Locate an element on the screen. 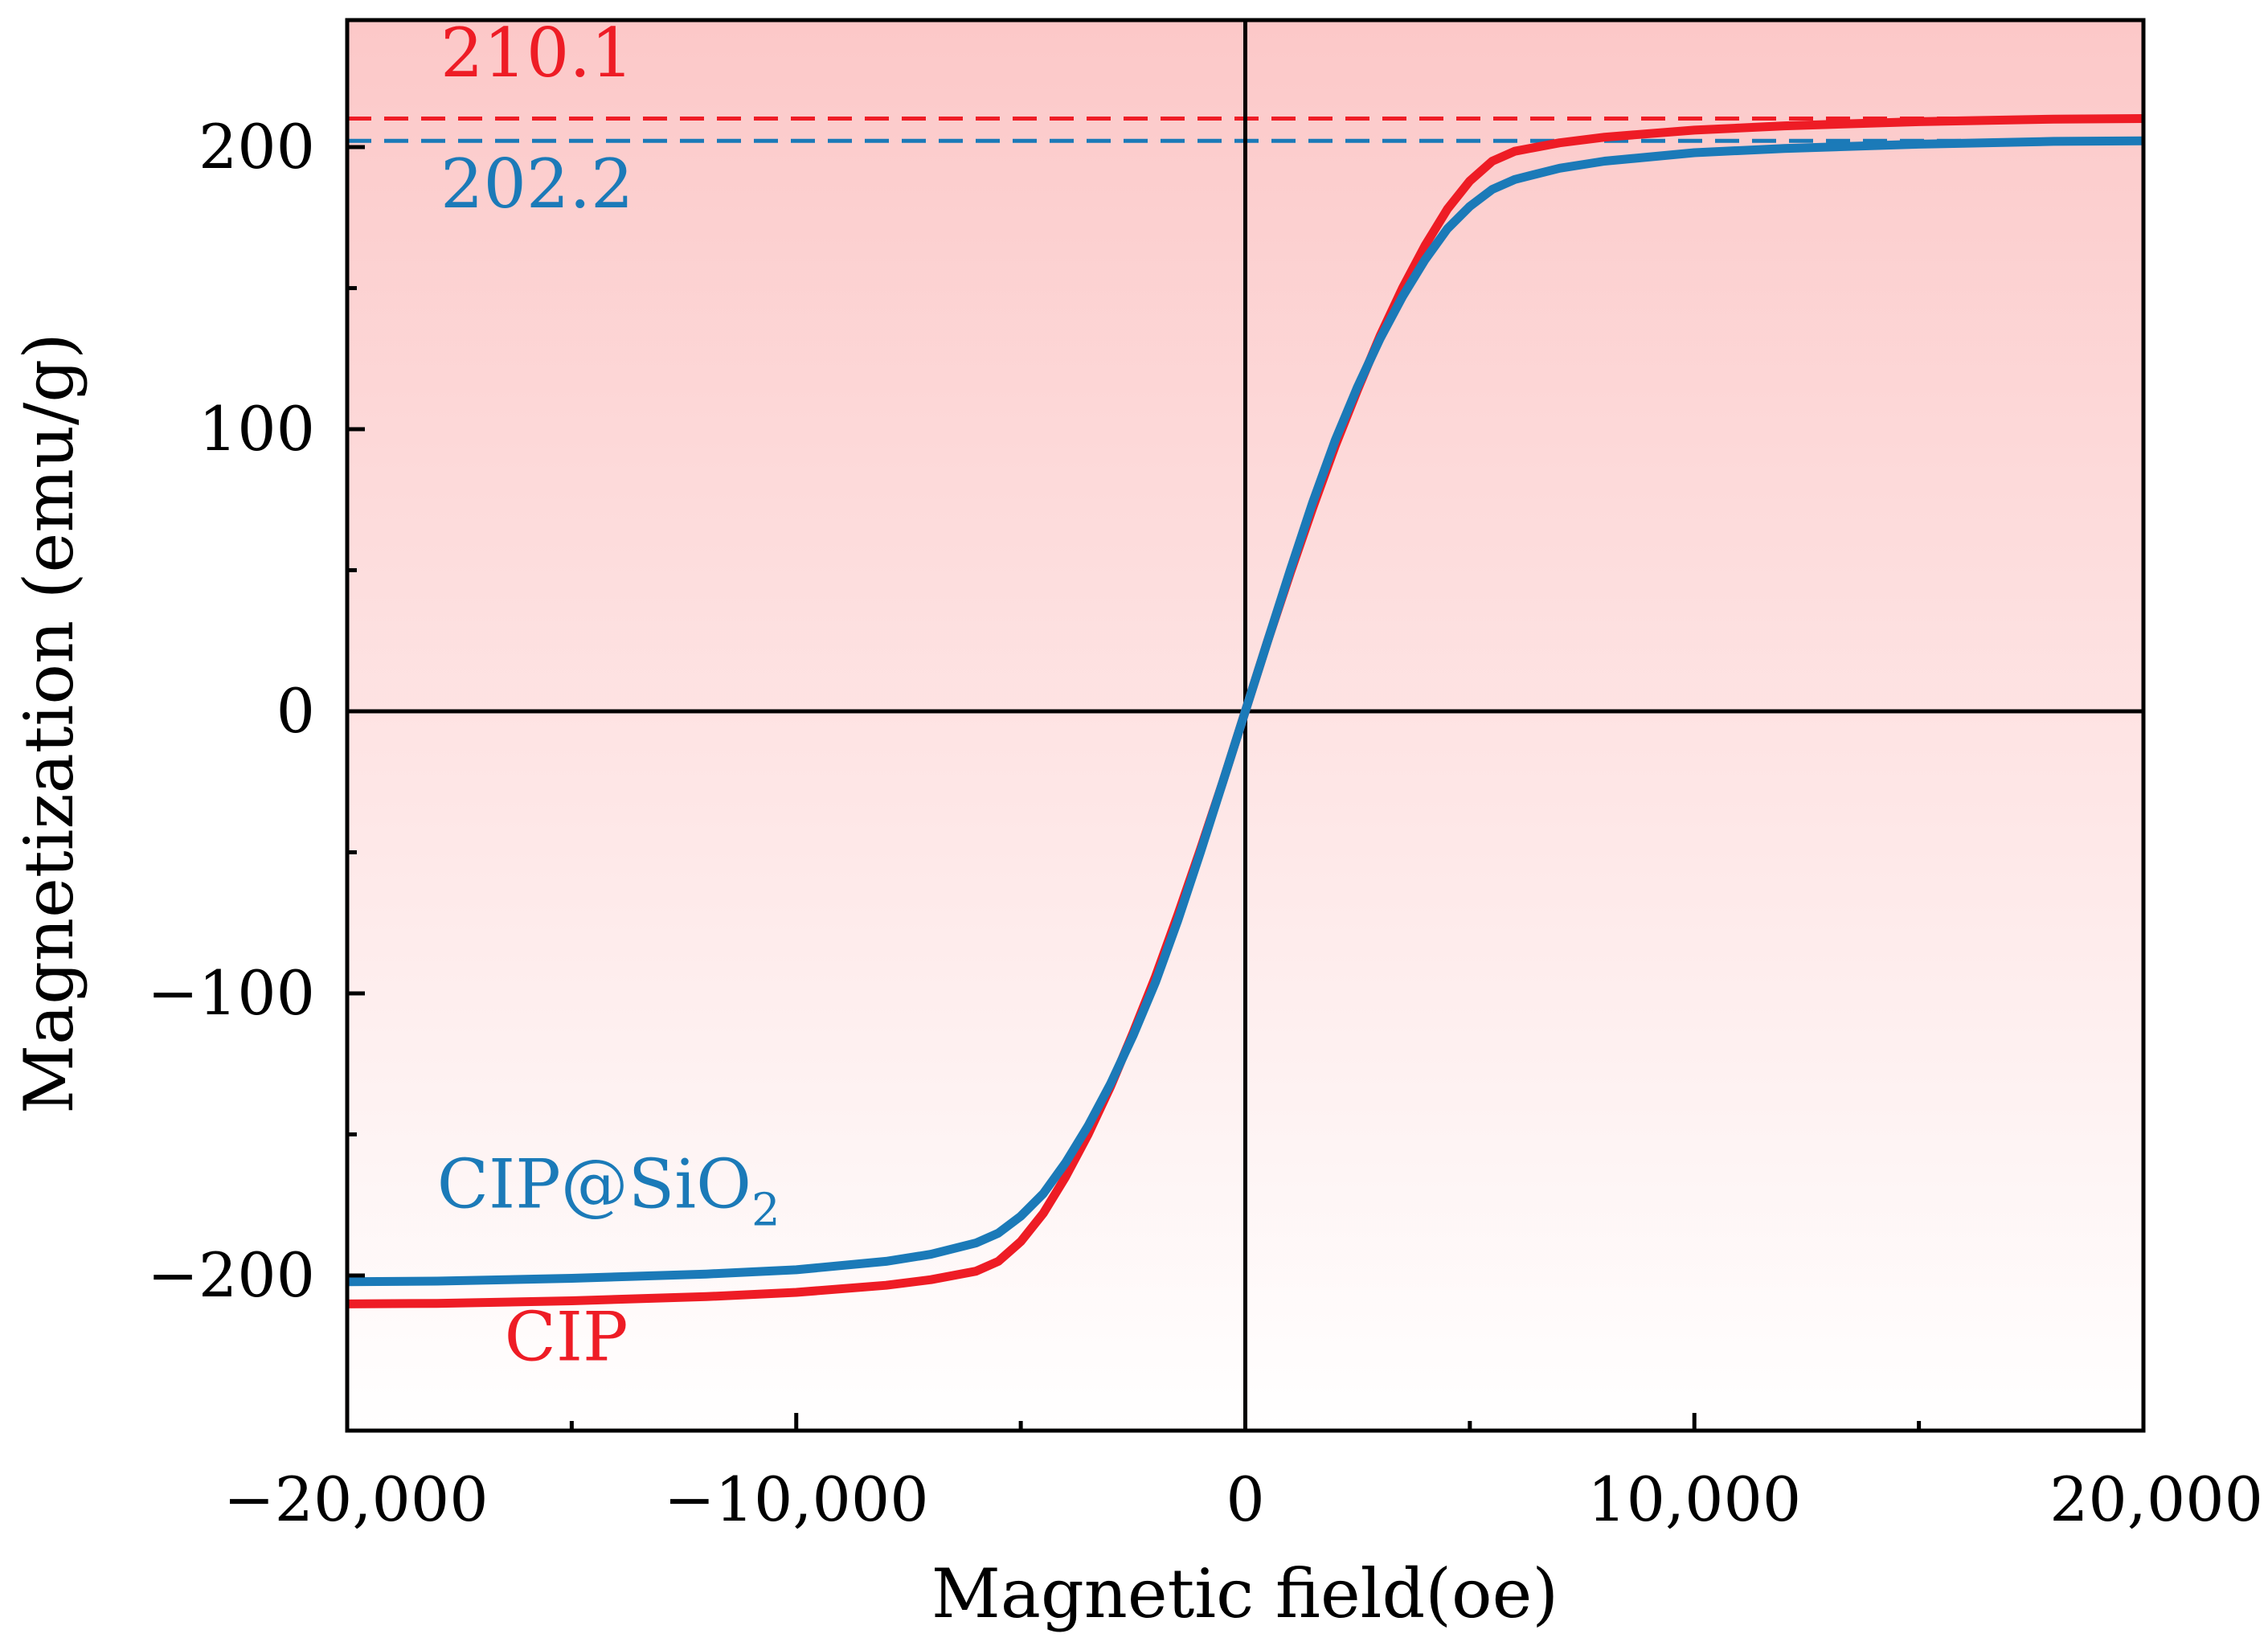  x-tick-label: 20,000 is located at coordinates (2156, 1499).